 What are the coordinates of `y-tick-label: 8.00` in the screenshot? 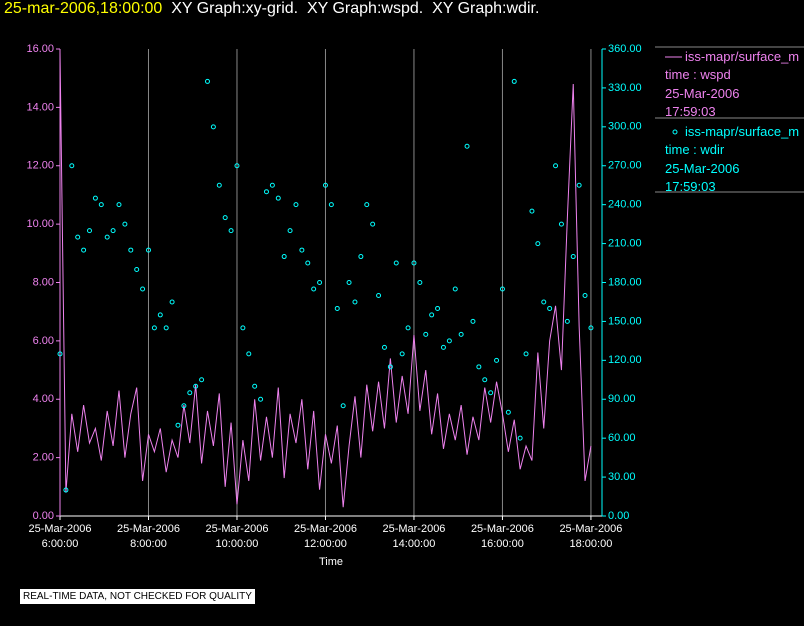 It's located at (43, 282).